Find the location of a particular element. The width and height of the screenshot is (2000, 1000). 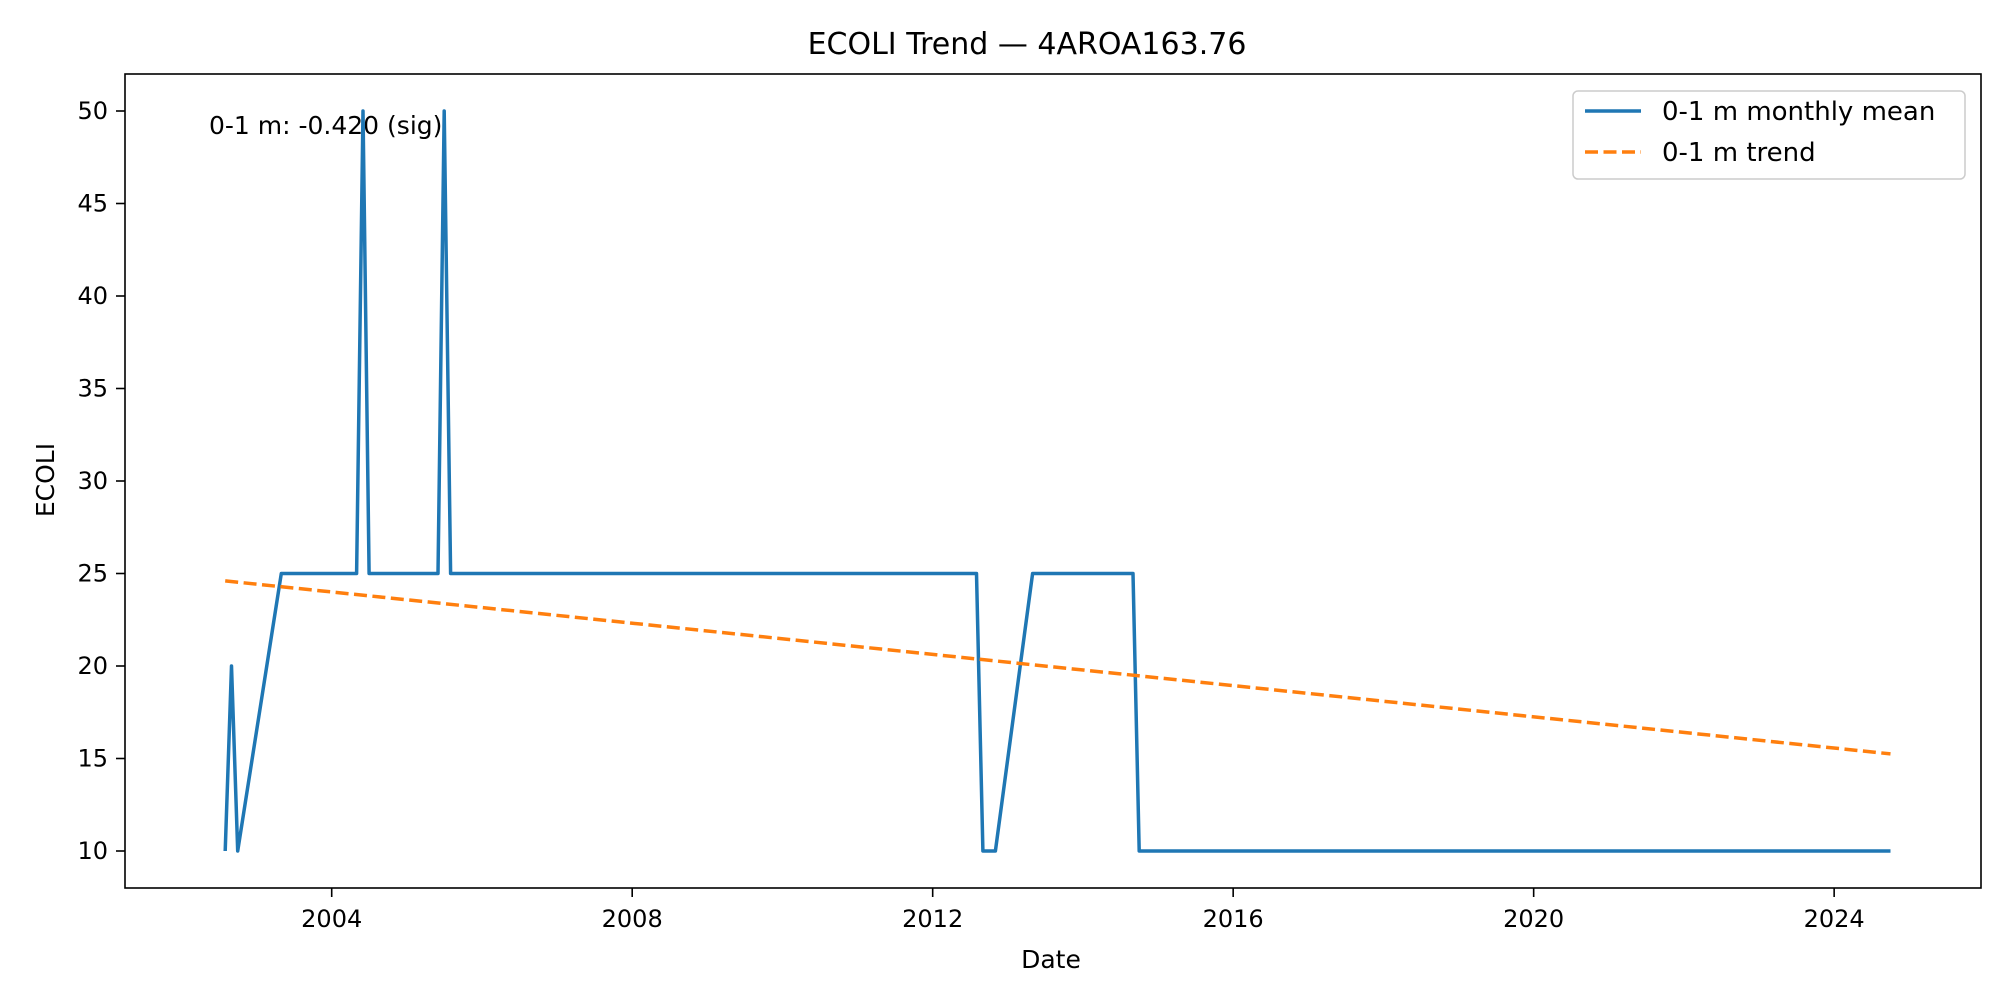

y-tick-label: 20 is located at coordinates (92, 666).